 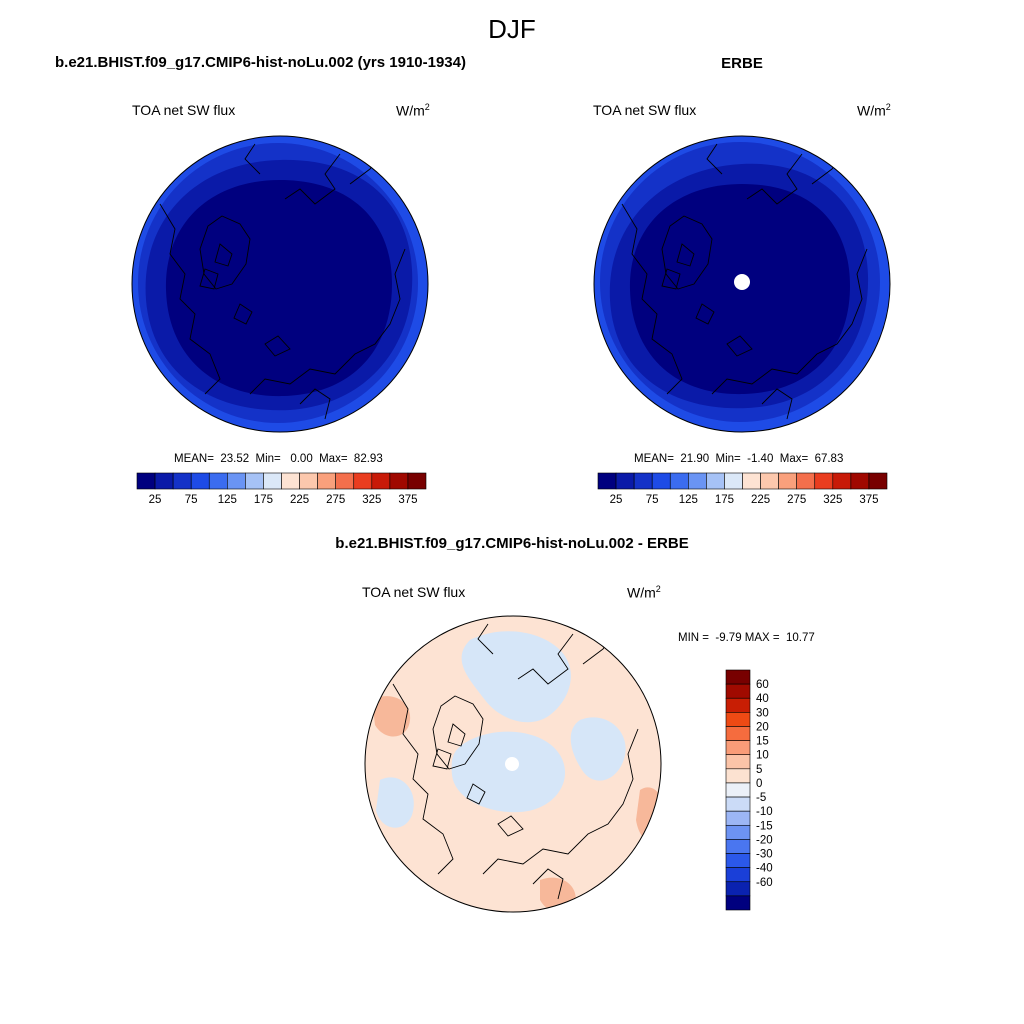 I want to click on obs-polar-map, so click(x=742, y=284).